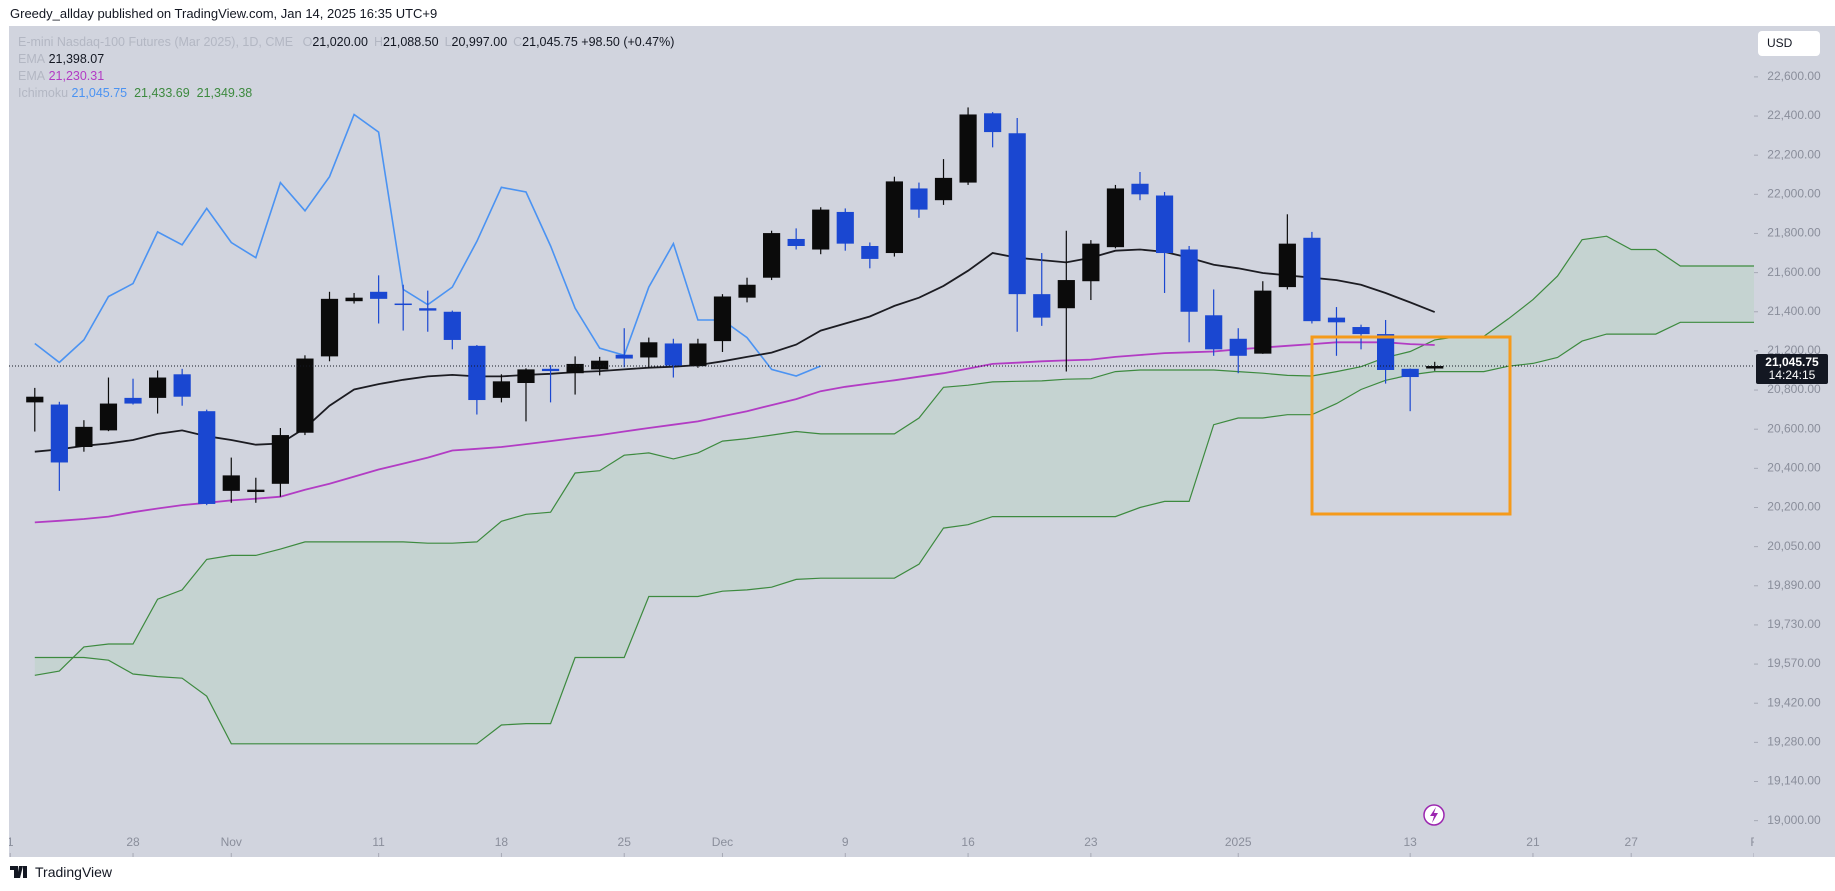 This screenshot has height=891, width=1835. What do you see at coordinates (1794, 272) in the screenshot?
I see `y-tick-label: 21,600.00` at bounding box center [1794, 272].